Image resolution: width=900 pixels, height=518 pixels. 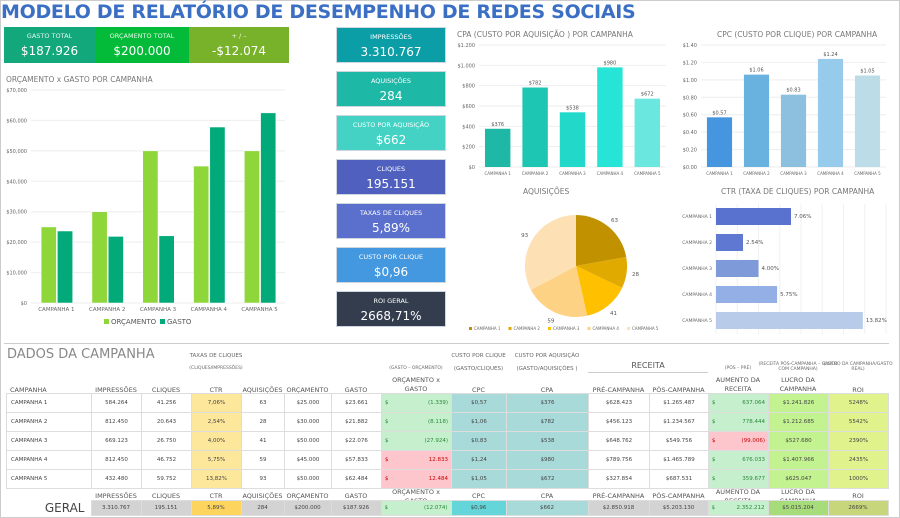 What do you see at coordinates (467, 46) in the screenshot?
I see `y-tick-label: $1.200` at bounding box center [467, 46].